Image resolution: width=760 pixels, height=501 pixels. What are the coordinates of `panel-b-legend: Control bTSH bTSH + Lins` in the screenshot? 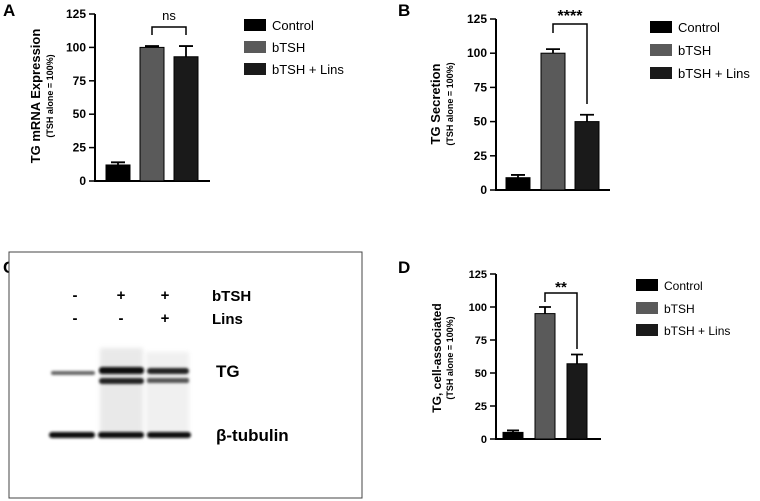 It's located at (700, 50).